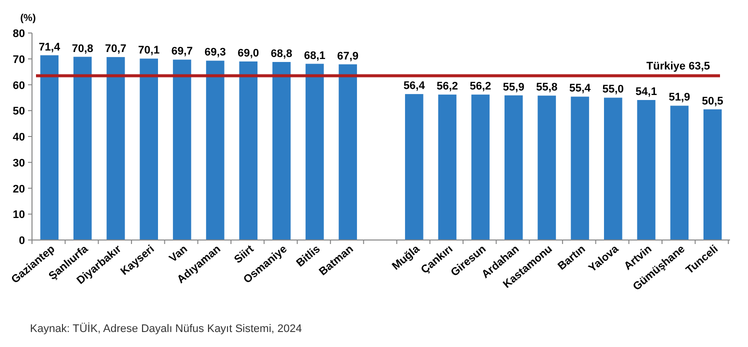  What do you see at coordinates (513, 87) in the screenshot?
I see `data-label: 55,9` at bounding box center [513, 87].